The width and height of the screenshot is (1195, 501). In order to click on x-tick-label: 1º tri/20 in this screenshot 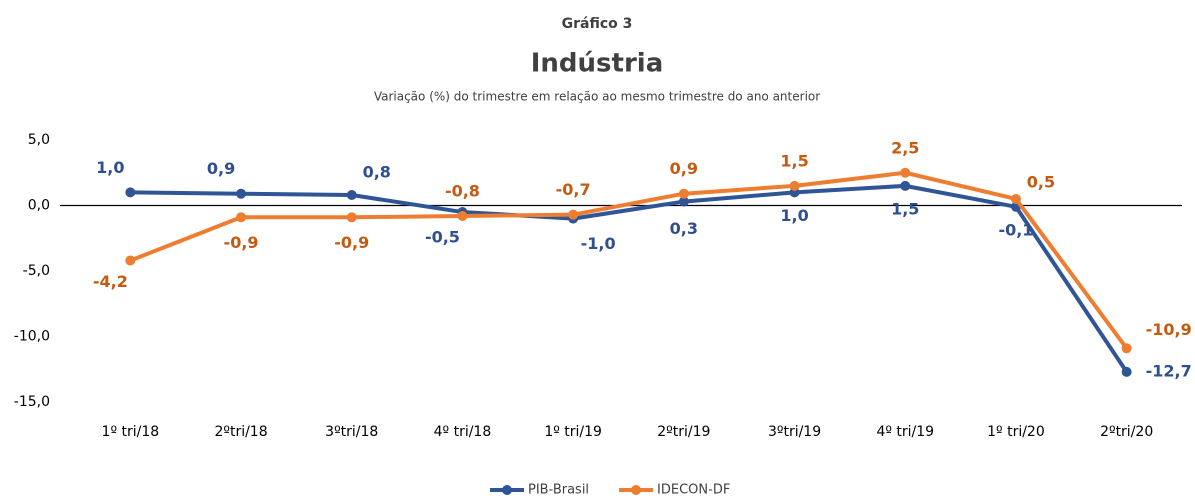, I will do `click(1016, 432)`.